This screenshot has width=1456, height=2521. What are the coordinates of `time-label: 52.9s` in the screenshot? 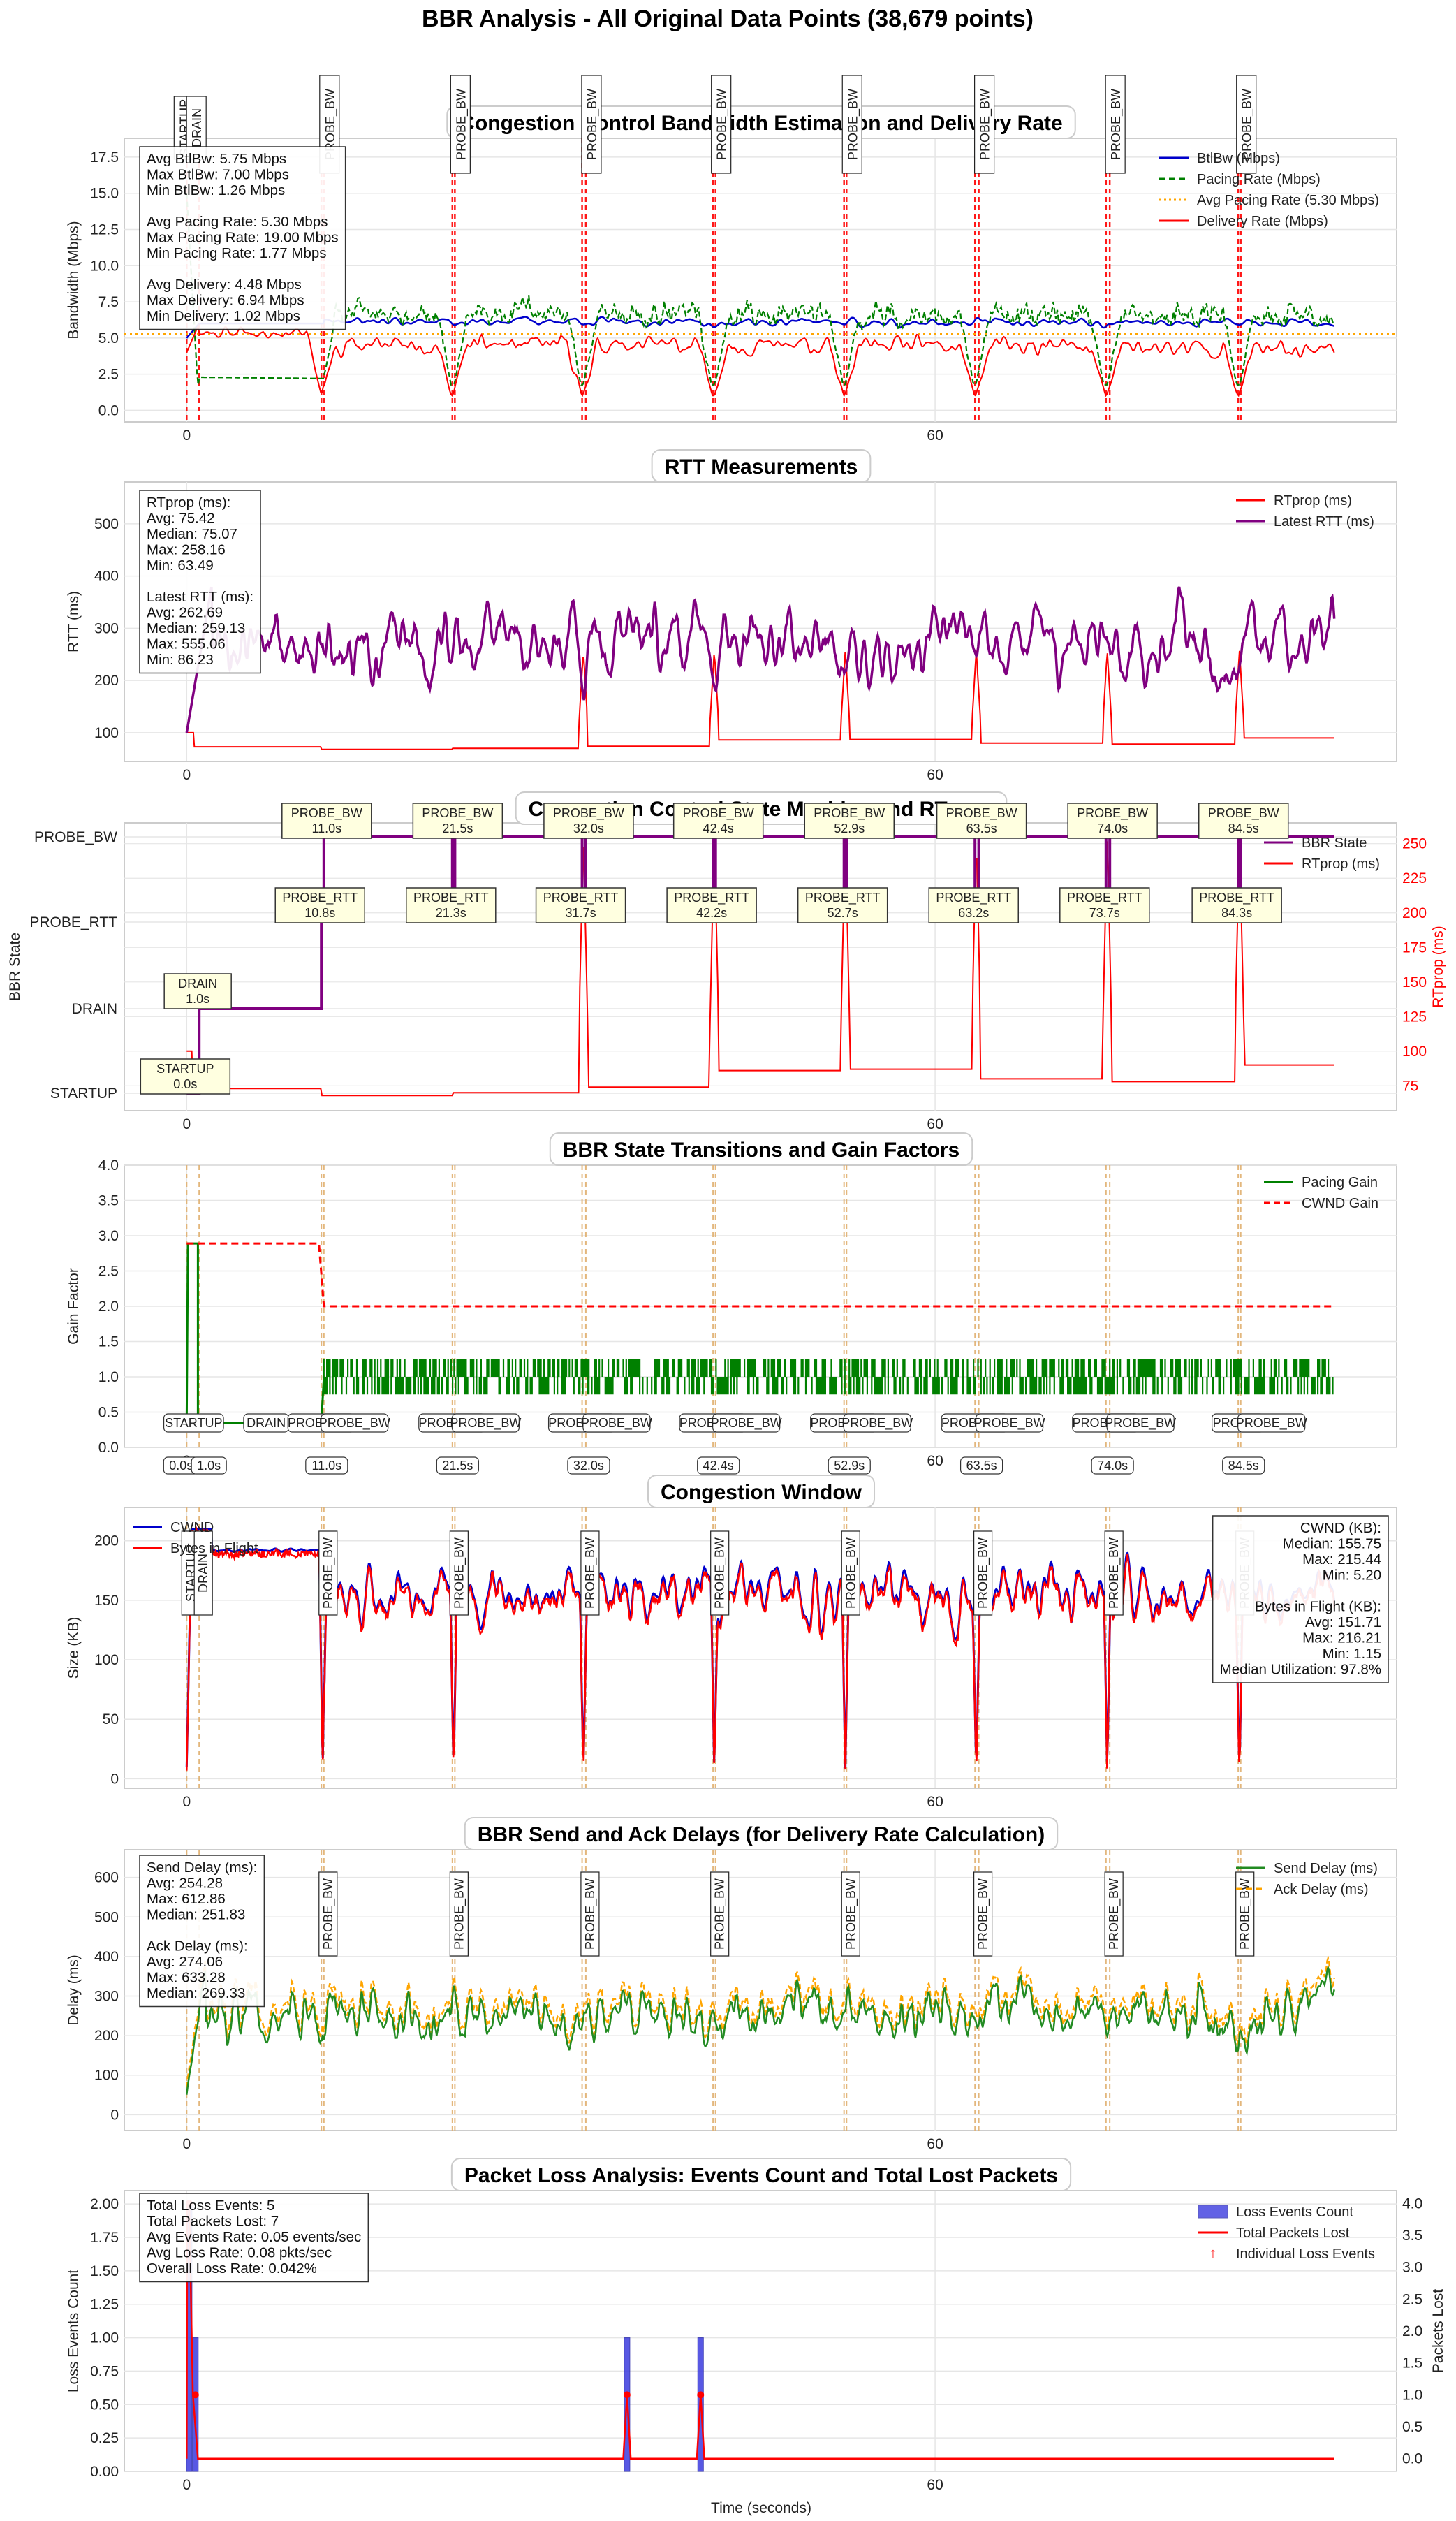 It's located at (849, 1466).